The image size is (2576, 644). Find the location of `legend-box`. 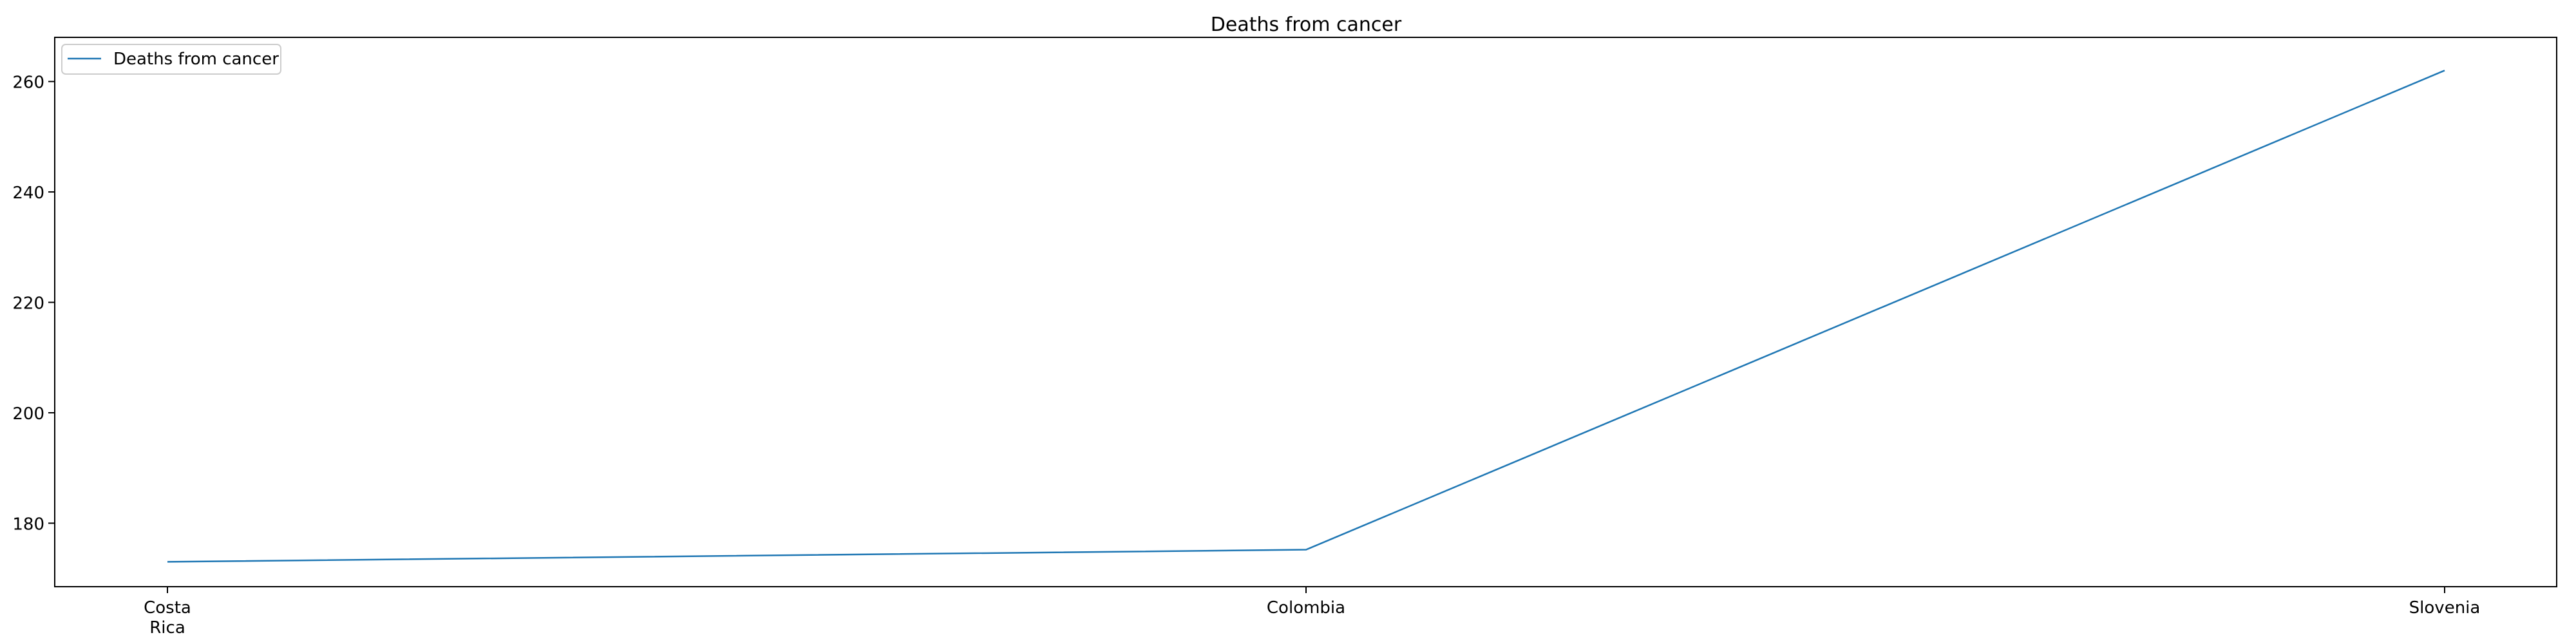

legend-box is located at coordinates (171, 60).